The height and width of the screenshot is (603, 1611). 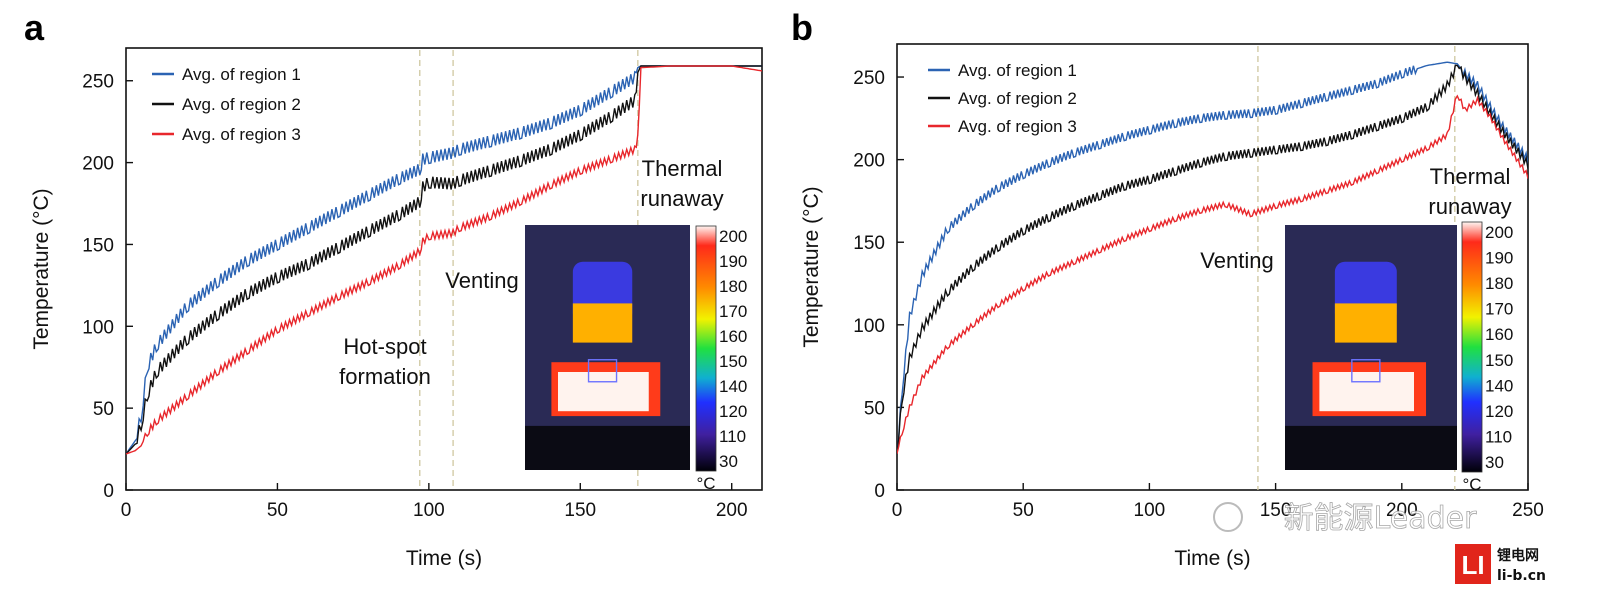 What do you see at coordinates (1381, 518) in the screenshot?
I see `watermark-text: 新能源Leader` at bounding box center [1381, 518].